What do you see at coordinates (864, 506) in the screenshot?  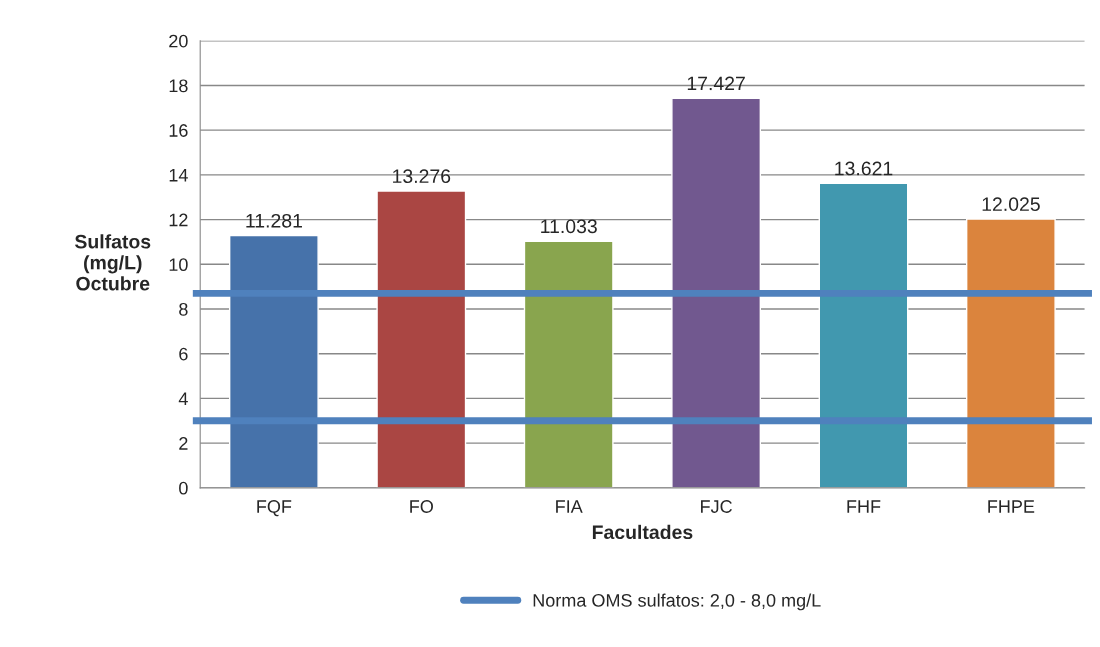 I see `x-tick-label: FHF` at bounding box center [864, 506].